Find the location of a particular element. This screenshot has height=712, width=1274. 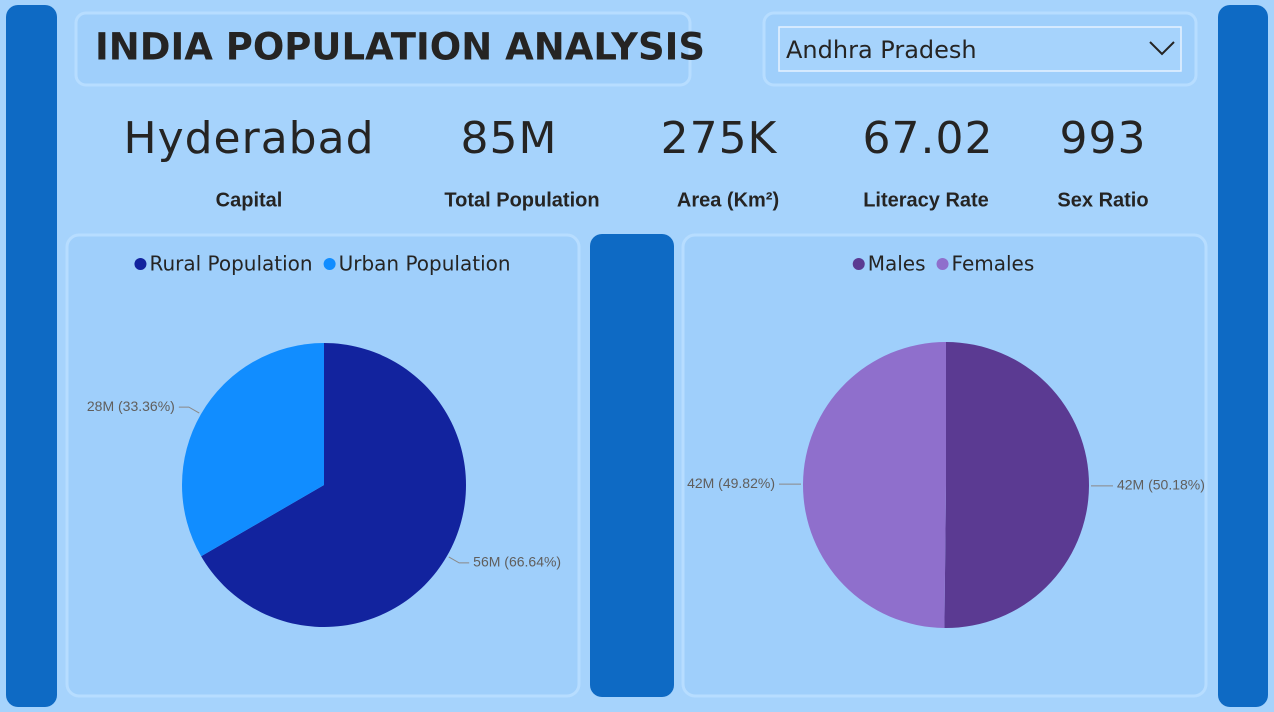

kpi-label: Literacy Rate is located at coordinates (926, 200).